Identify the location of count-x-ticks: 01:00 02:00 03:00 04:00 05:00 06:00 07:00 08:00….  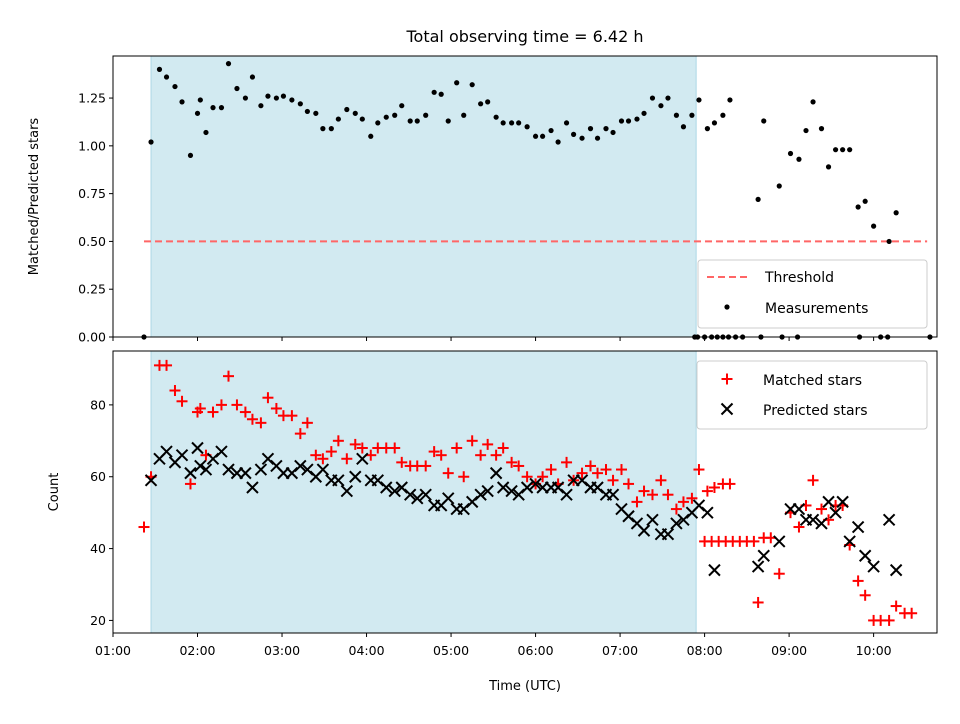
(493, 645).